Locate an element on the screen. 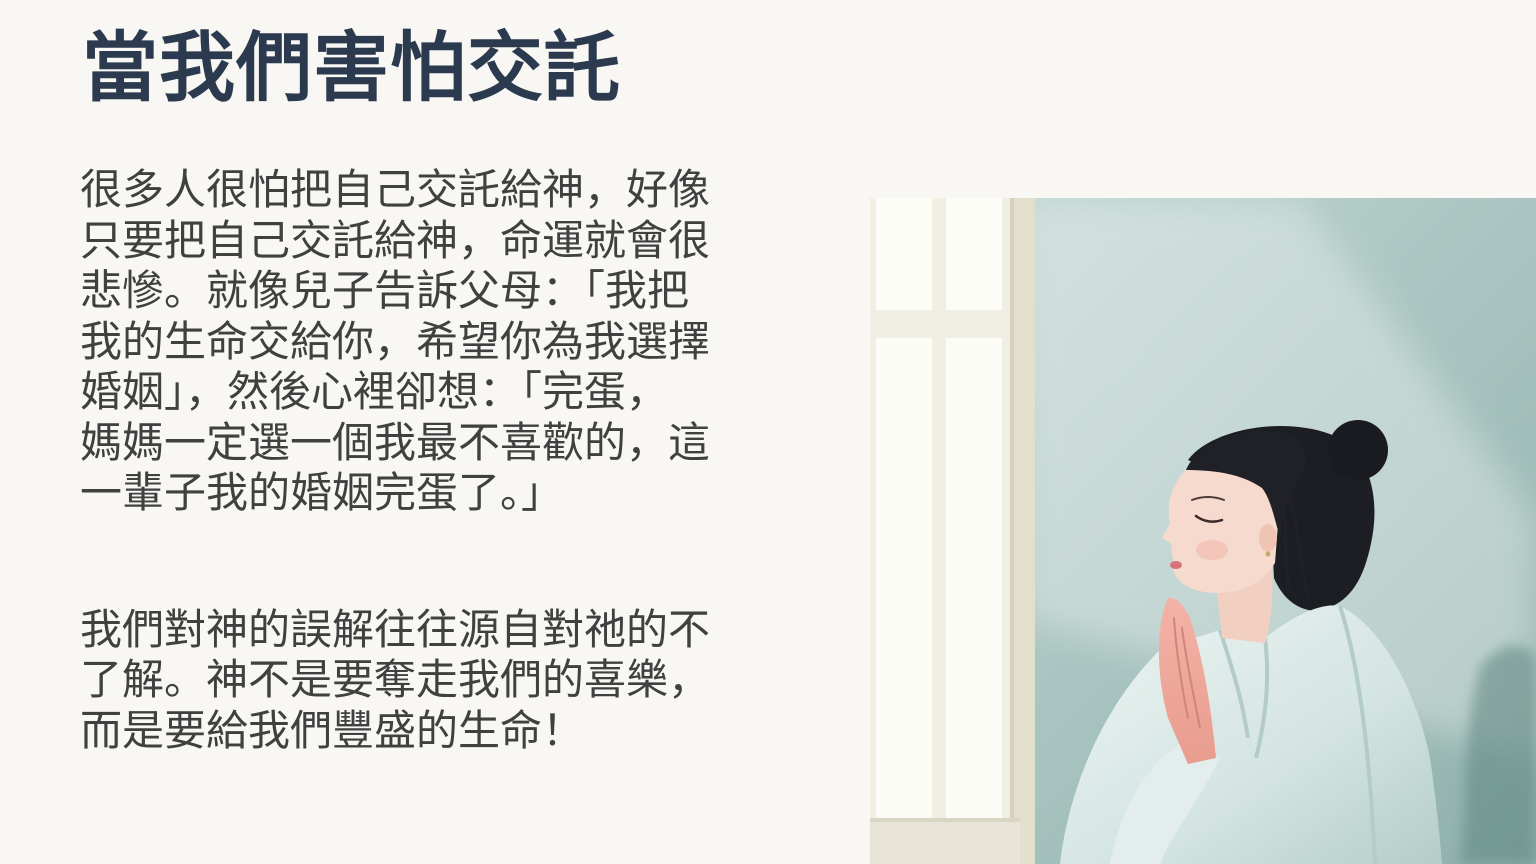  closed-eye is located at coordinates (1209, 518).